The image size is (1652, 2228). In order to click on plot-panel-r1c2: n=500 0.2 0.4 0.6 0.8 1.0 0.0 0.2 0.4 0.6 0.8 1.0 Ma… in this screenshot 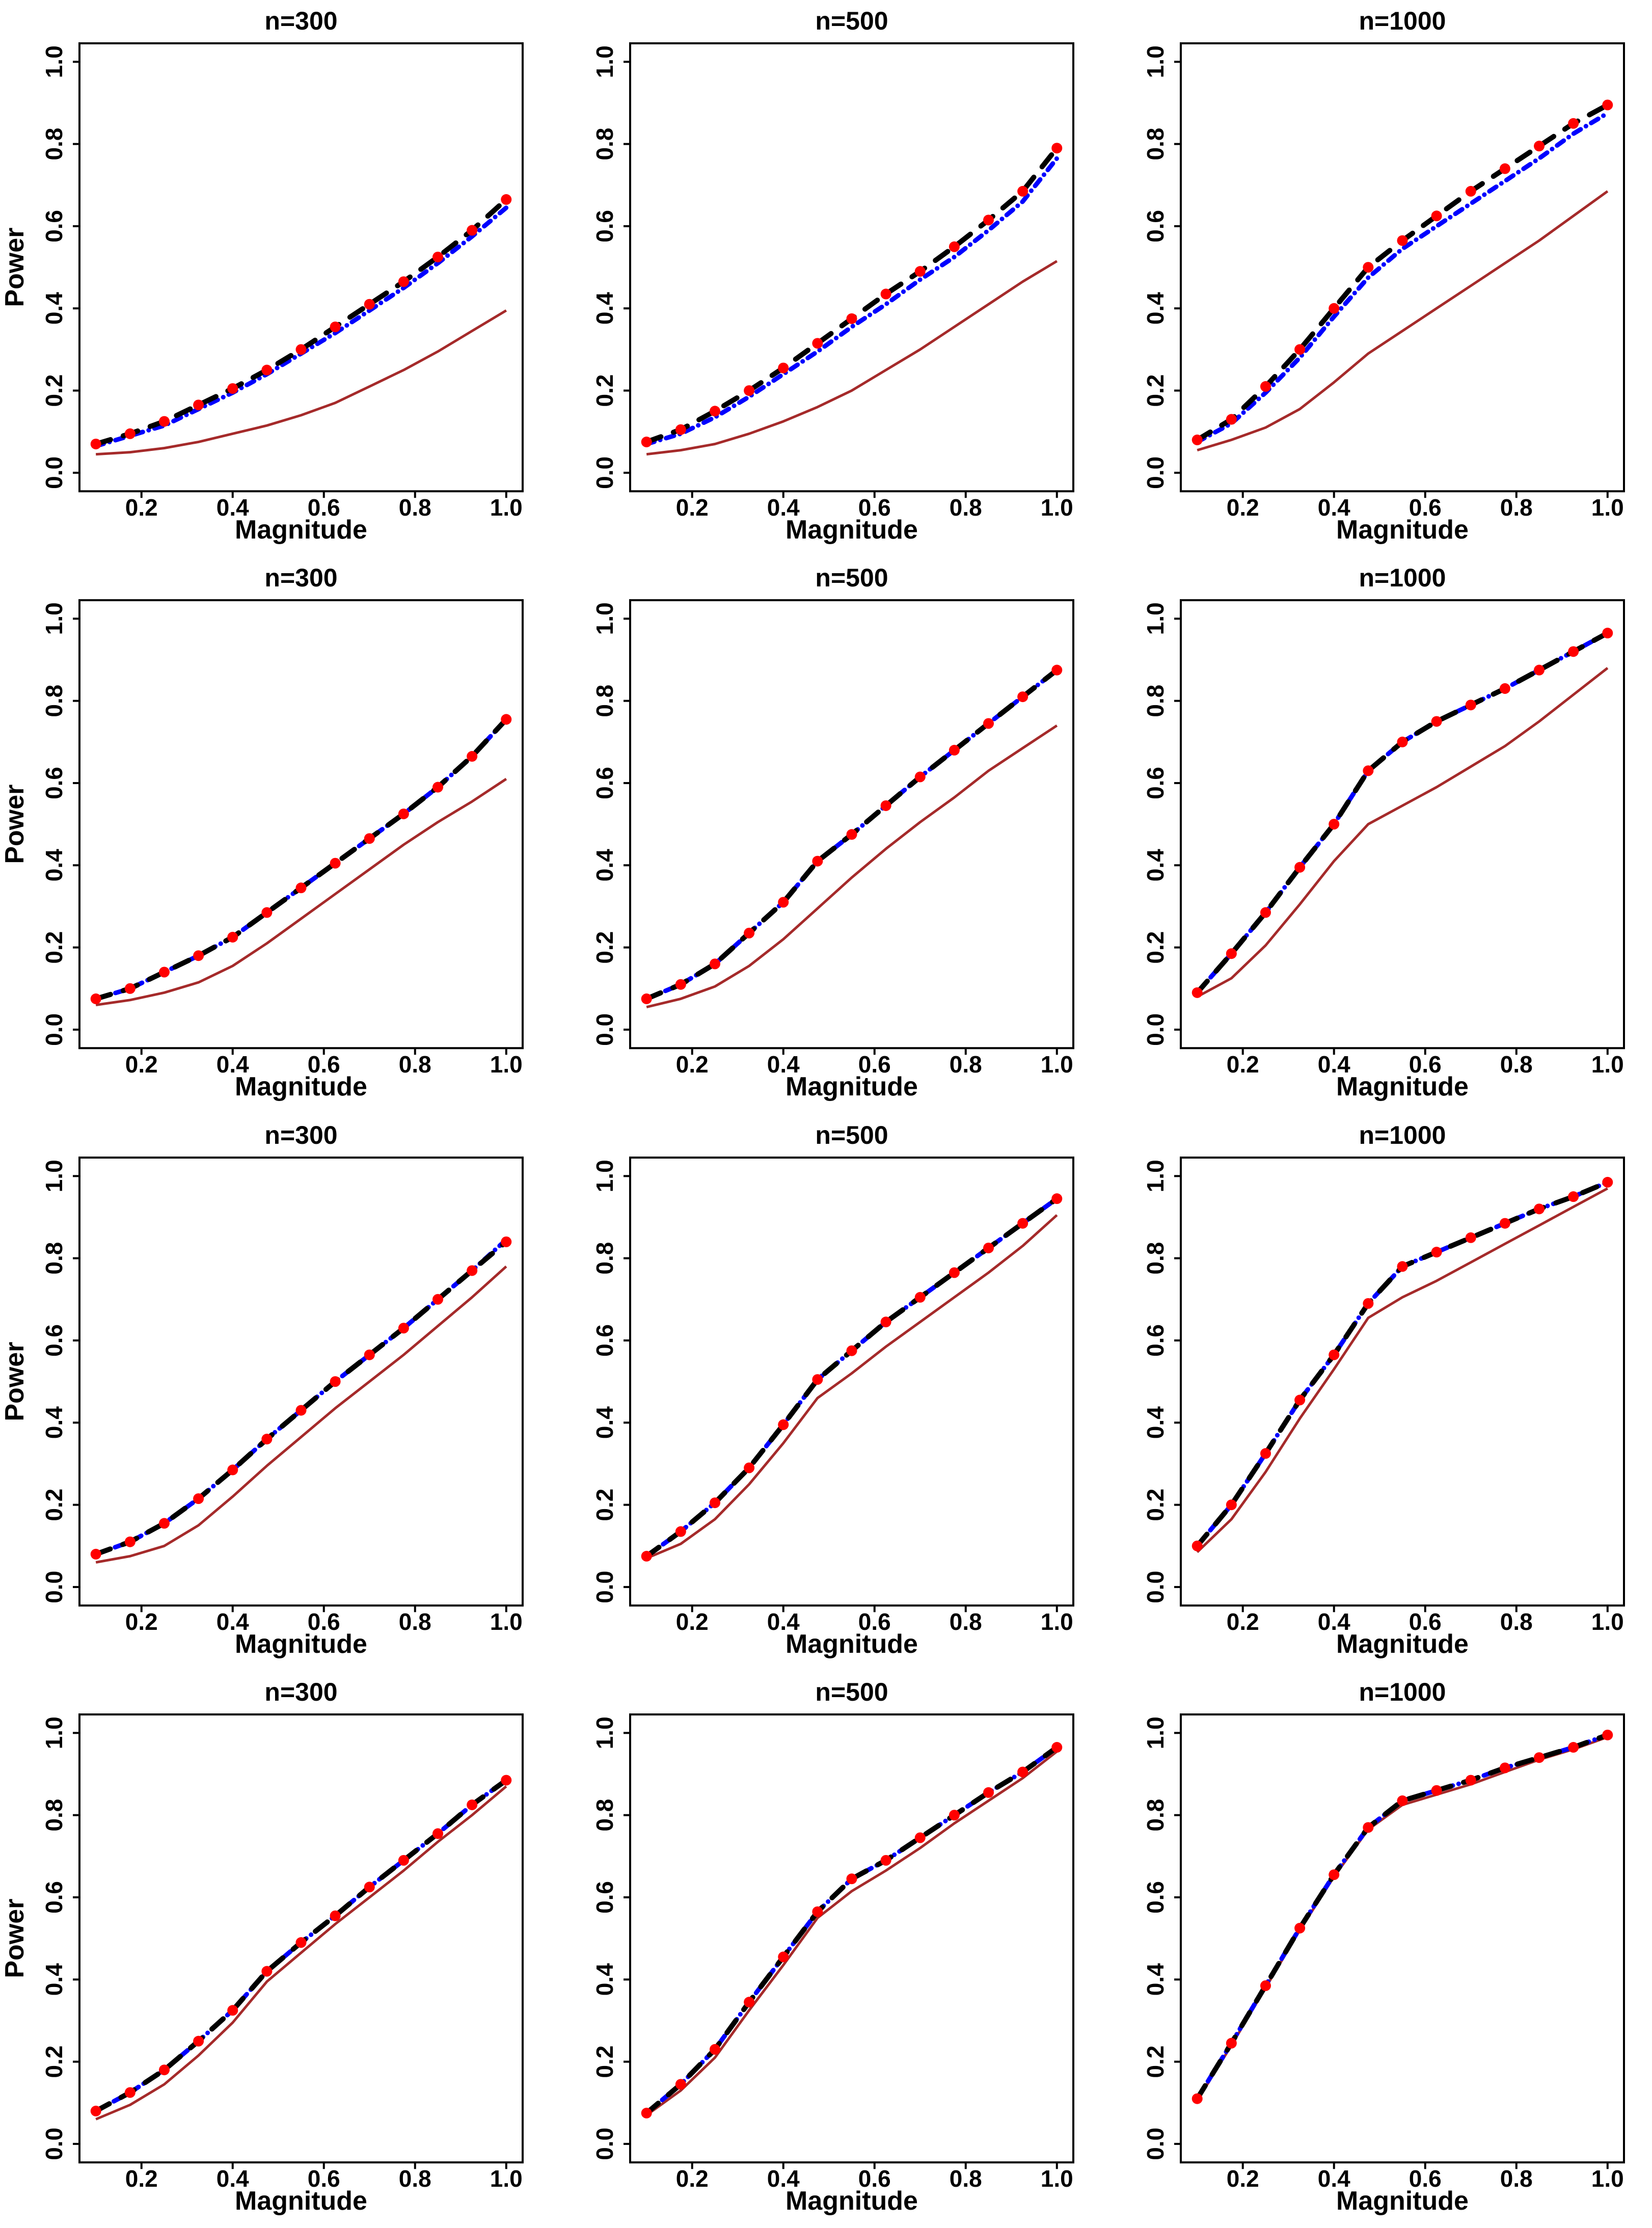, I will do `click(826, 278)`.